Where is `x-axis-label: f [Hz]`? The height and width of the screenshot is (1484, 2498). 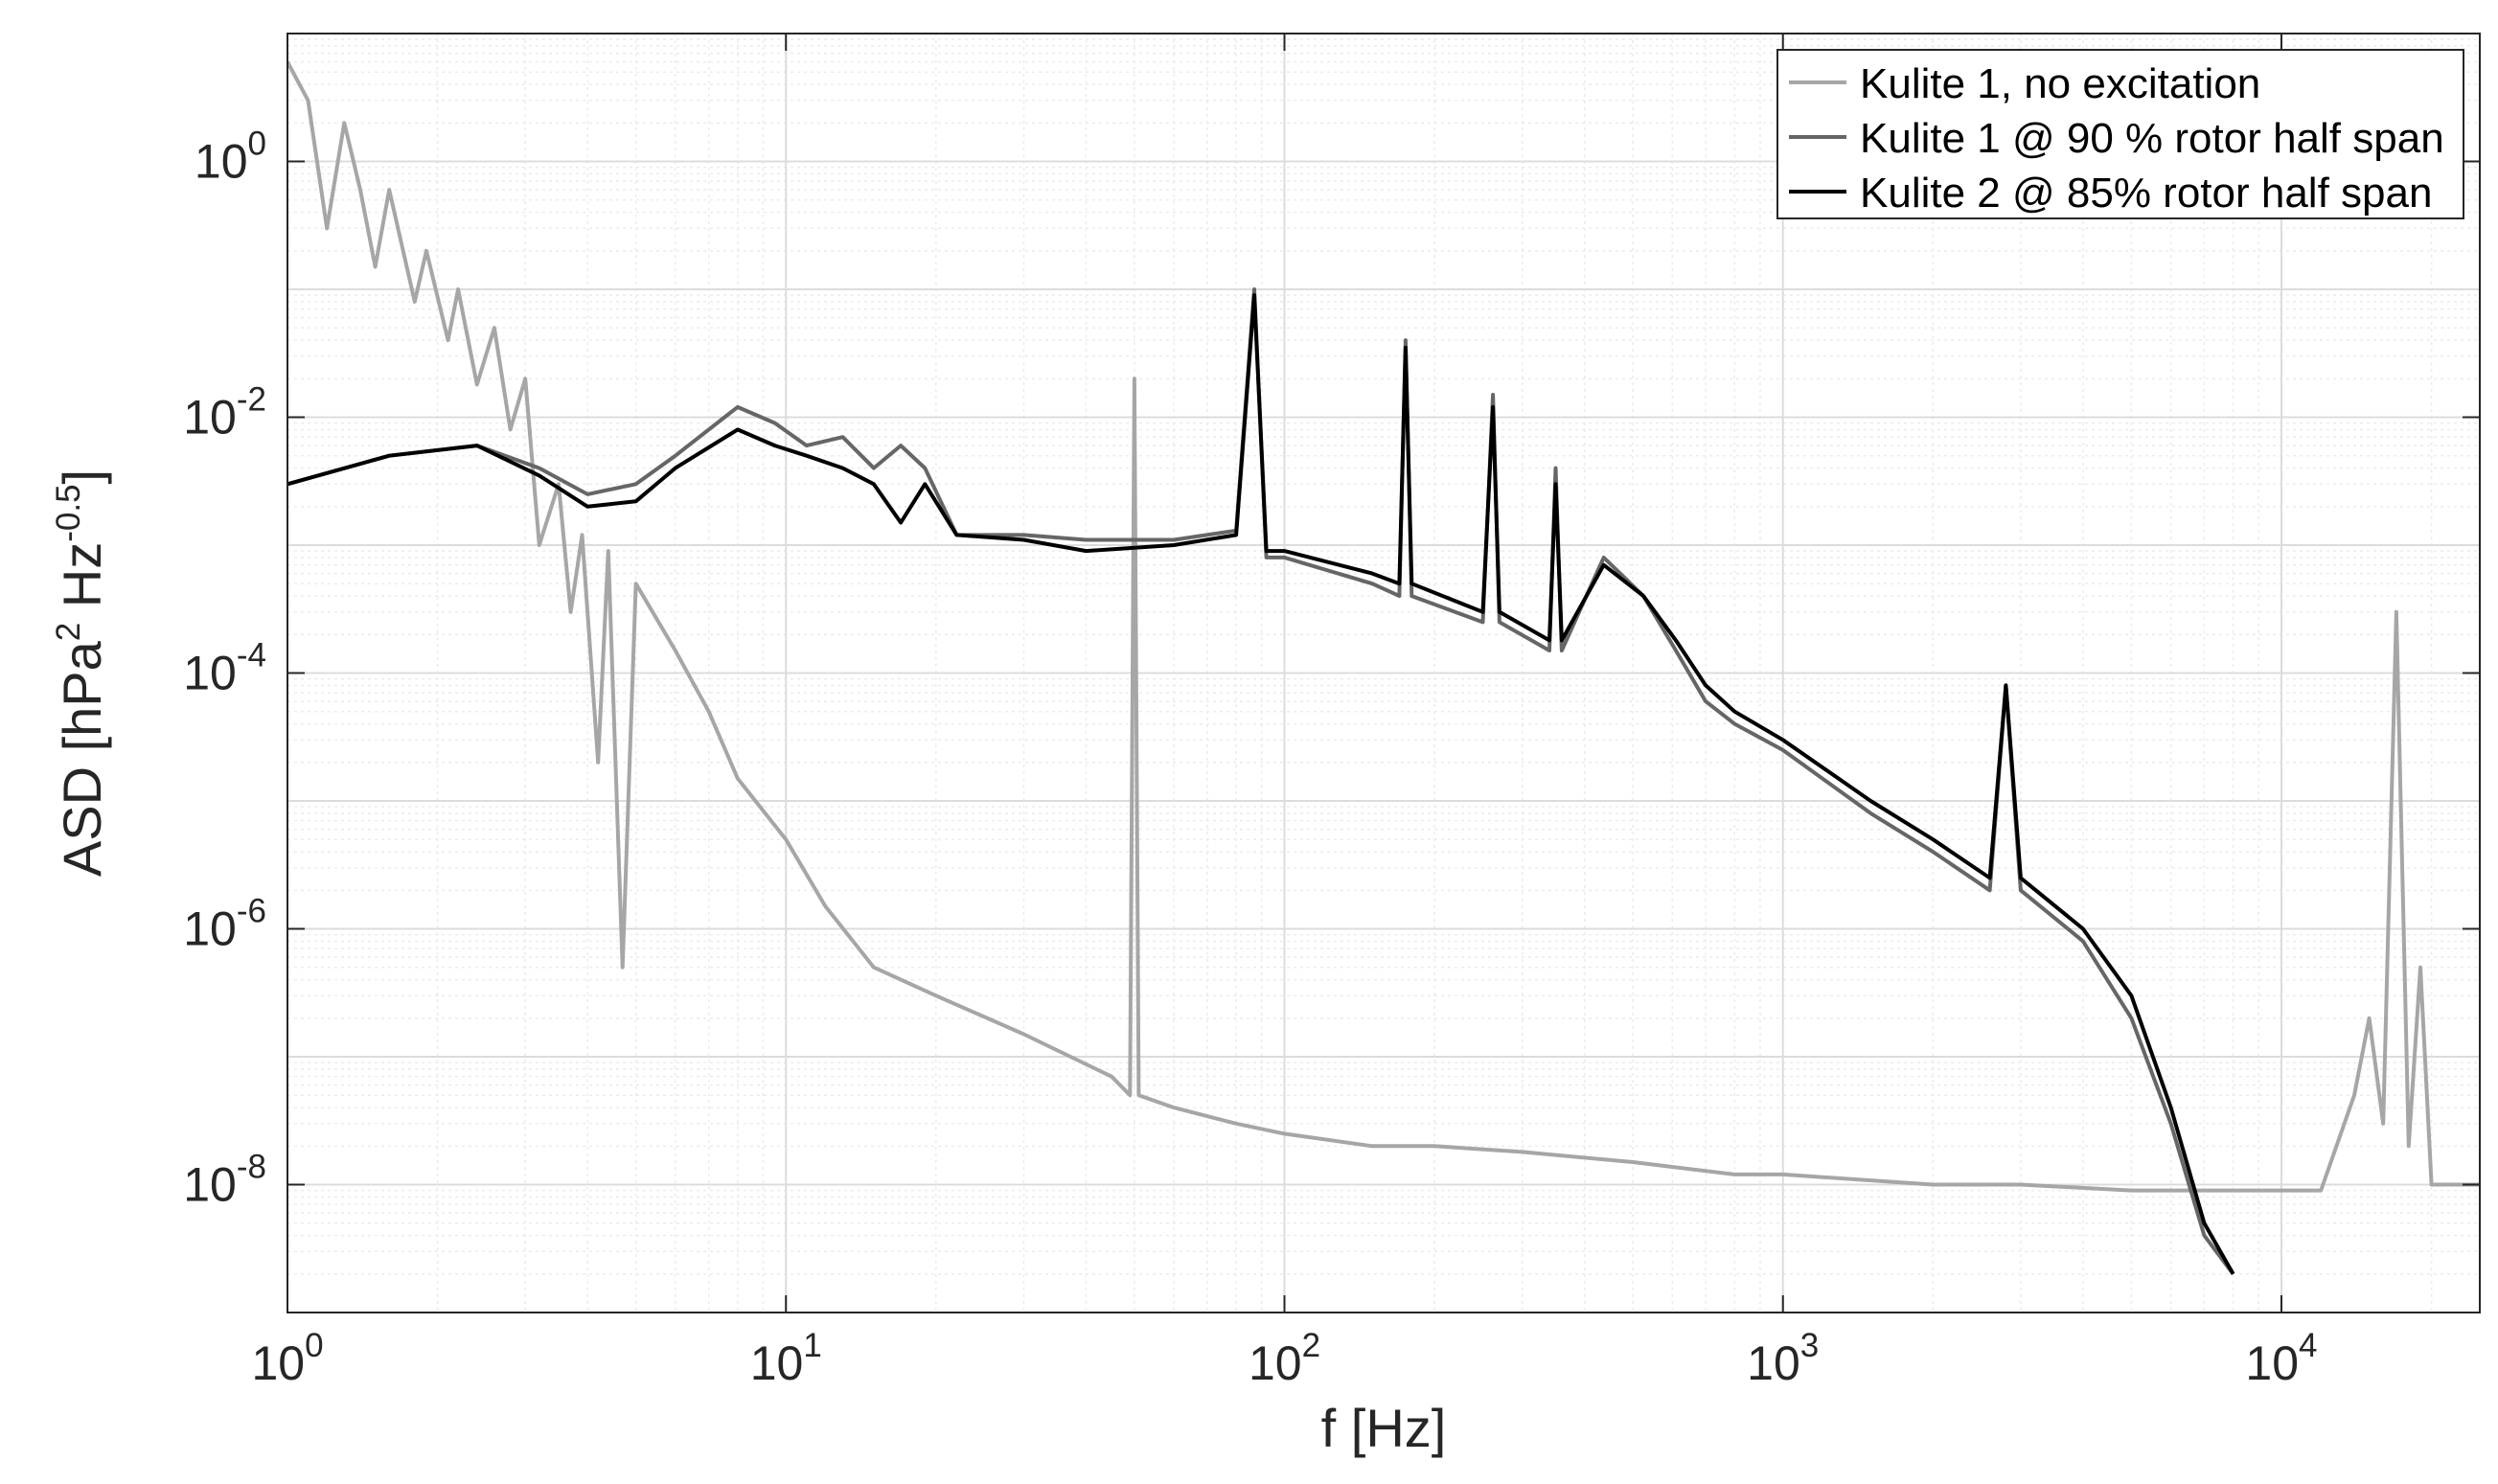
x-axis-label: f [Hz] is located at coordinates (1384, 1428).